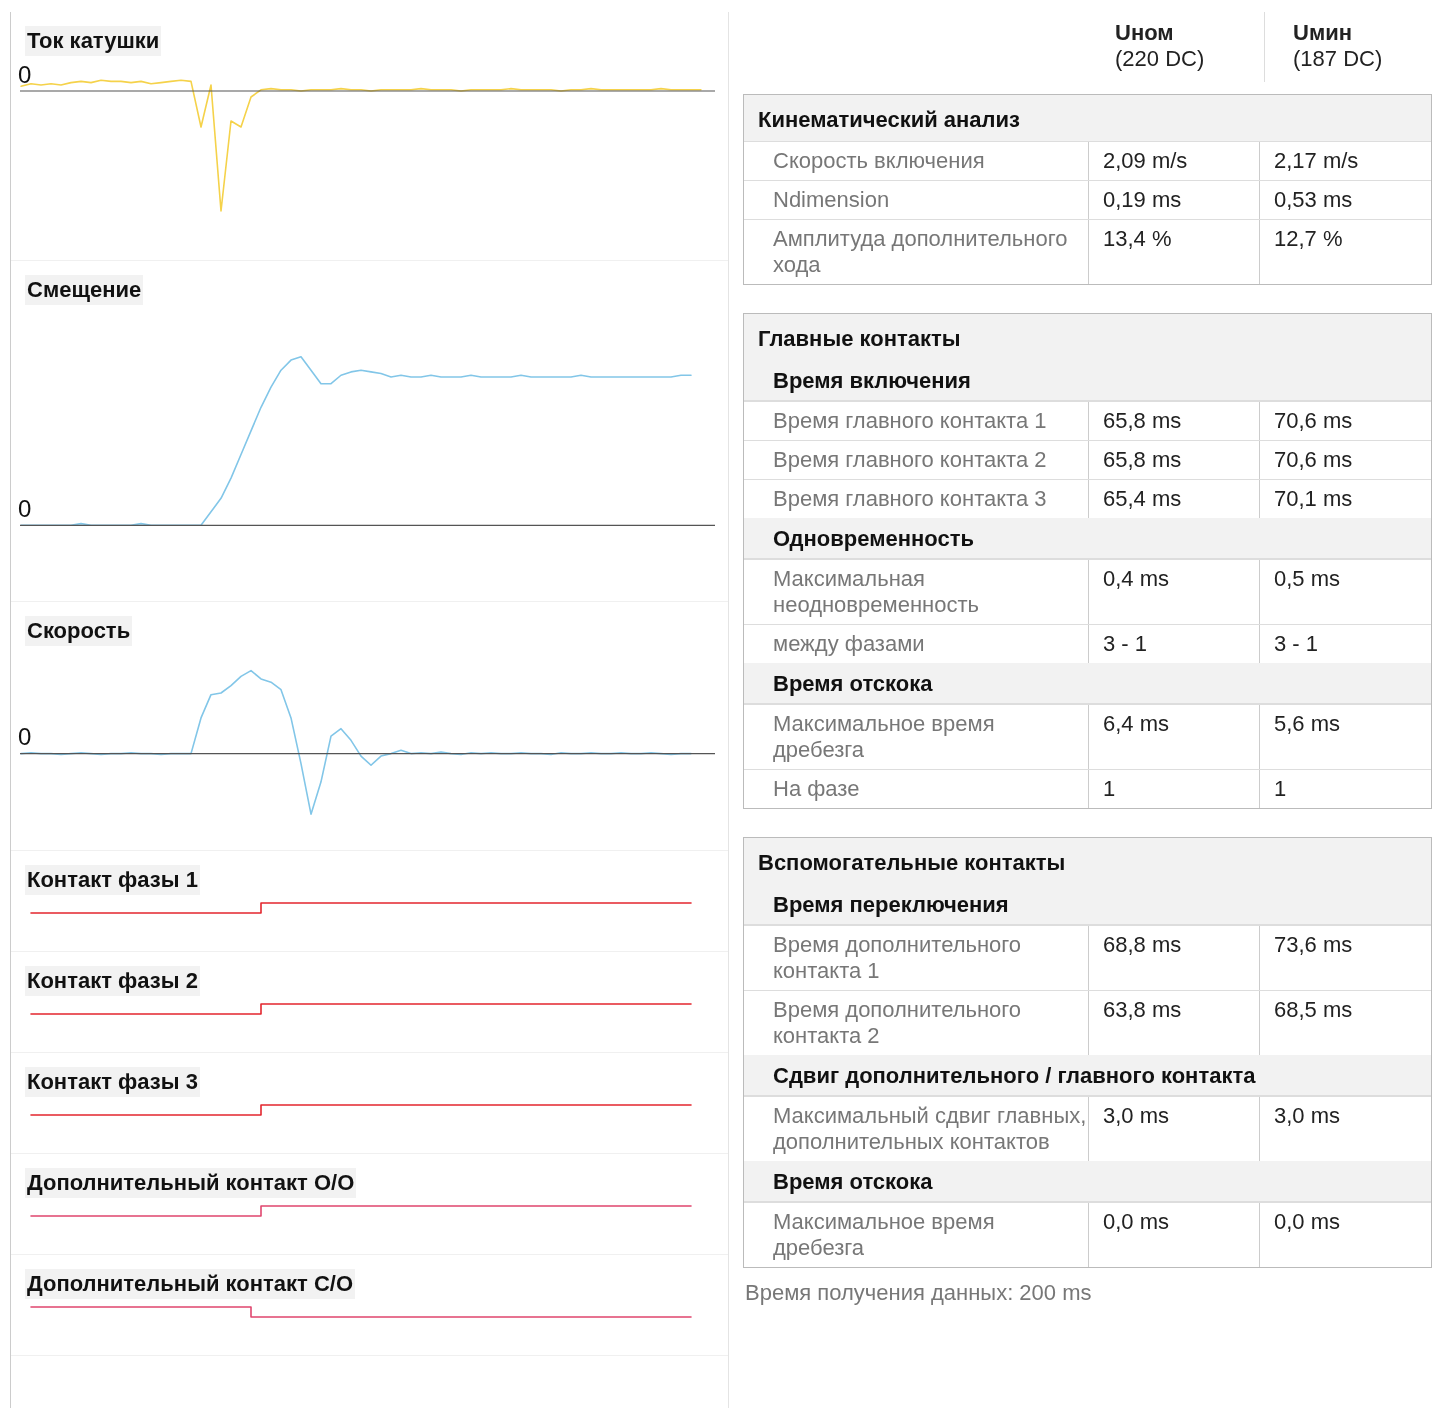  I want to click on chart-title: Скорость, so click(79, 631).